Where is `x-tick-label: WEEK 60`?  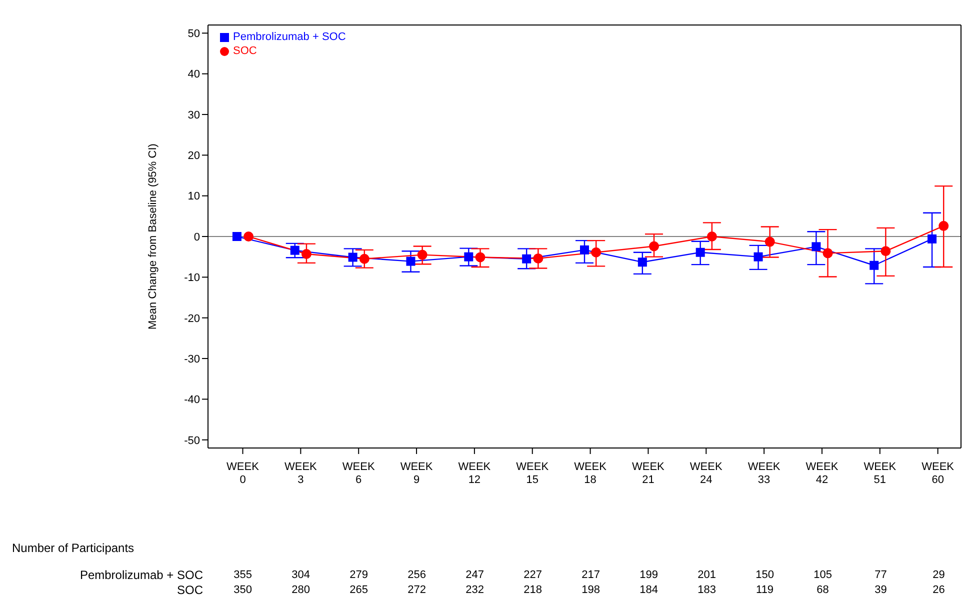 x-tick-label: WEEK 60 is located at coordinates (938, 473).